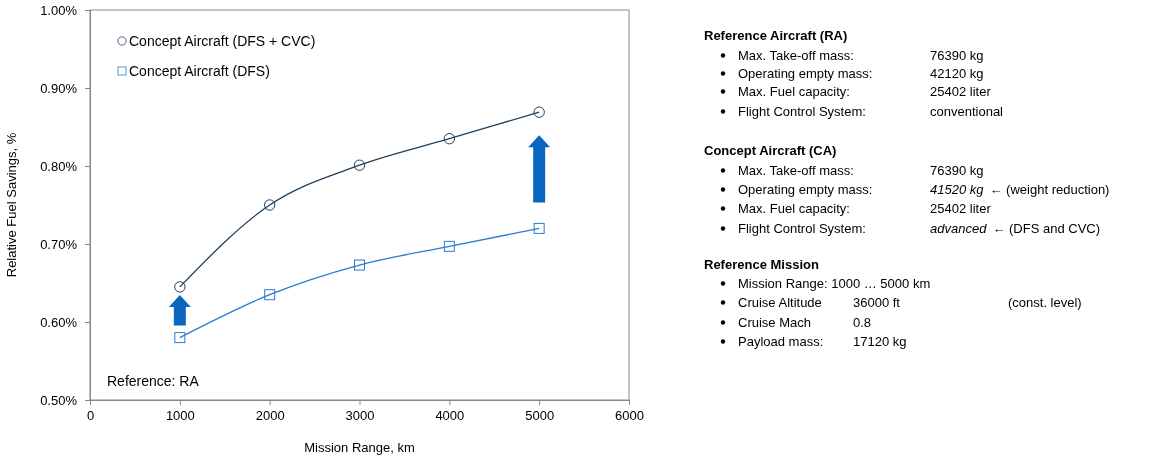 This screenshot has width=1159, height=458. What do you see at coordinates (180, 416) in the screenshot?
I see `x-tick-label: 1000` at bounding box center [180, 416].